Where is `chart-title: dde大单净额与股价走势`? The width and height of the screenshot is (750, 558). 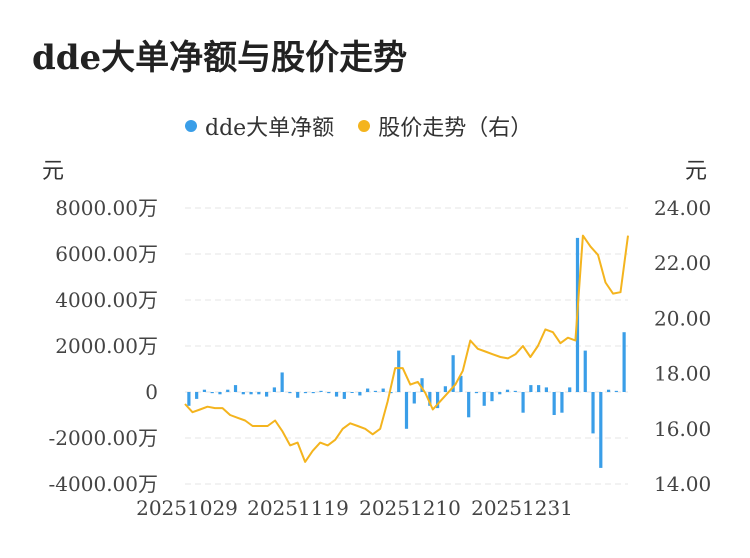
chart-title: dde大单净额与股价走势 is located at coordinates (220, 58).